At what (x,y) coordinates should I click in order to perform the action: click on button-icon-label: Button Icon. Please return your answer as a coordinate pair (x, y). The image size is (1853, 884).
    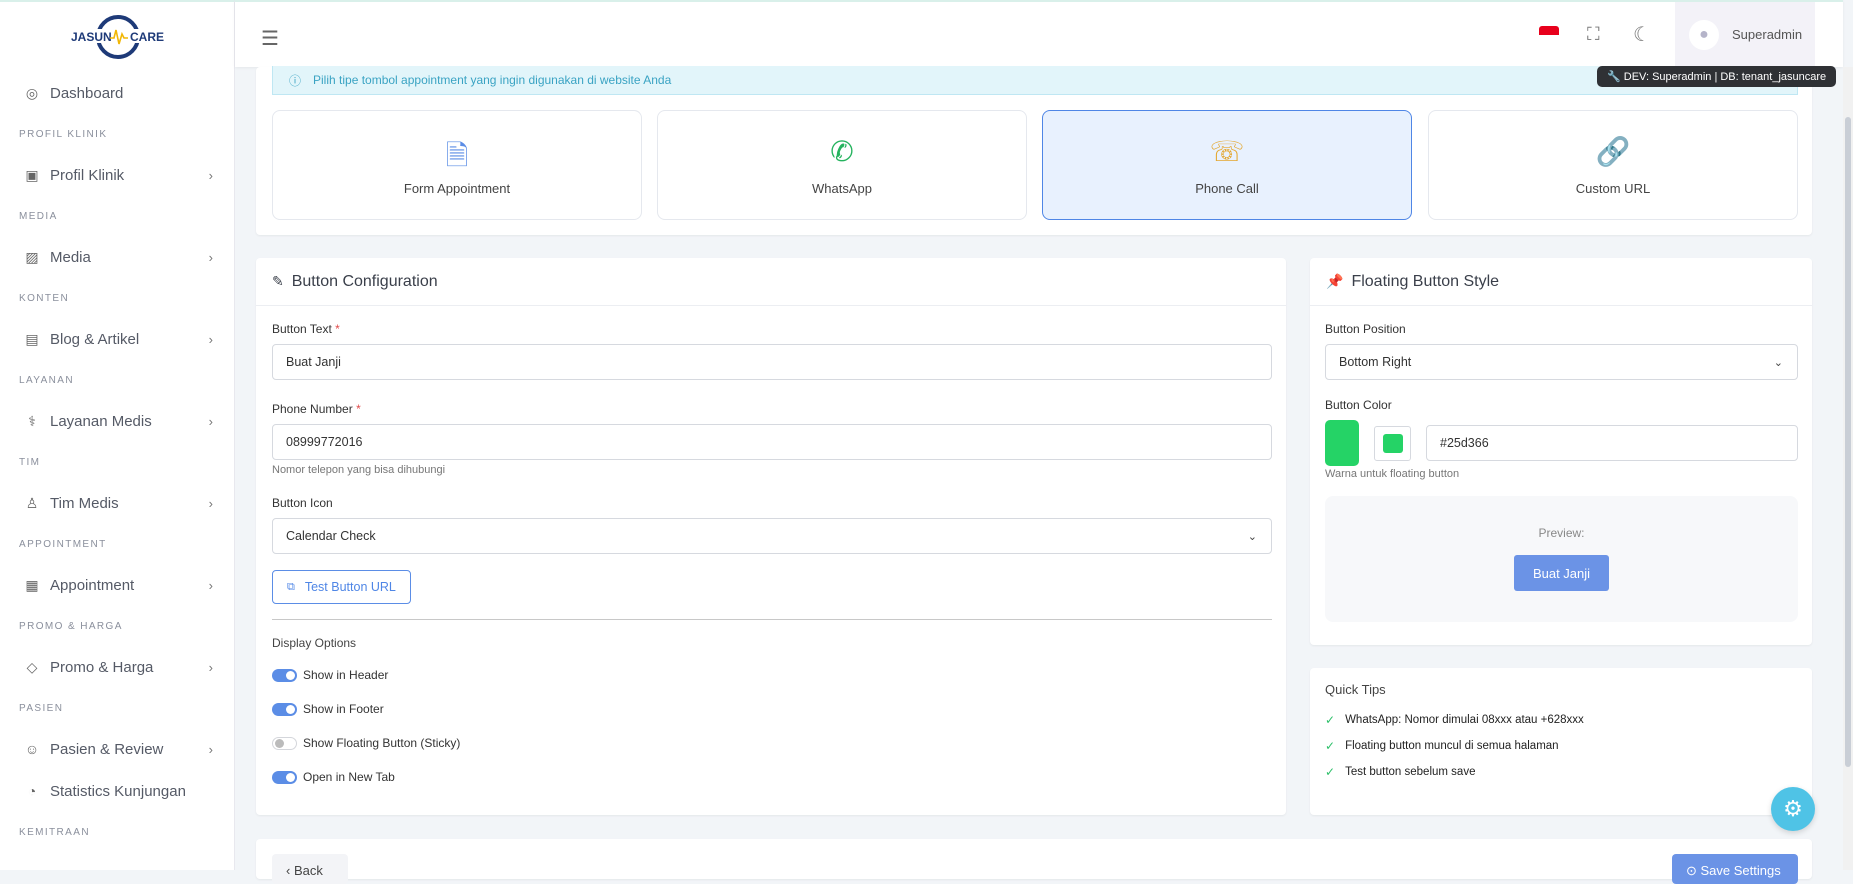
    Looking at the image, I should click on (302, 503).